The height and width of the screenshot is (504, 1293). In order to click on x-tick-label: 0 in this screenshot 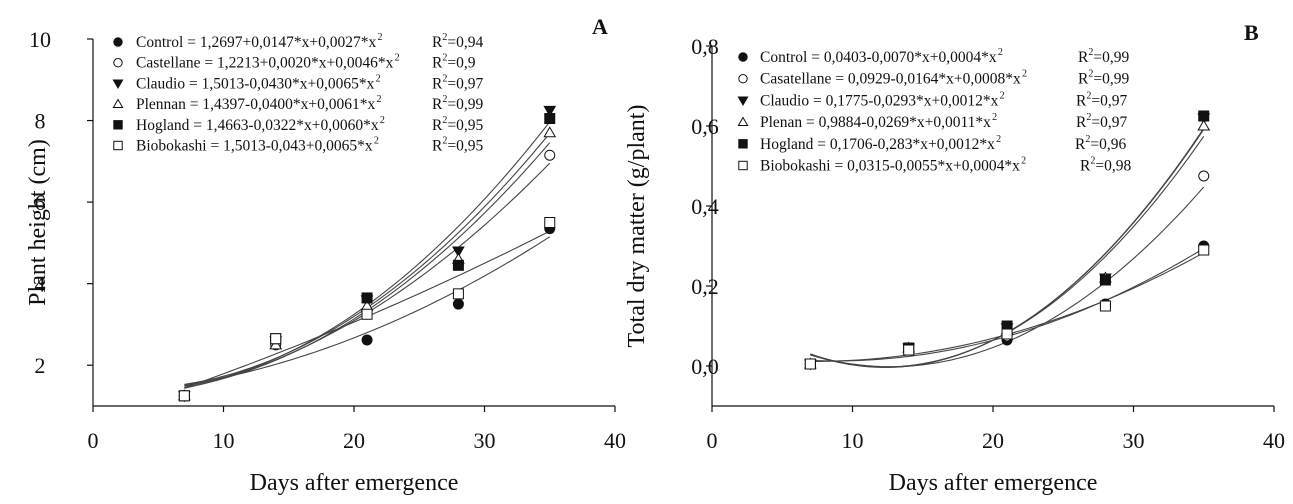, I will do `click(93, 440)`.